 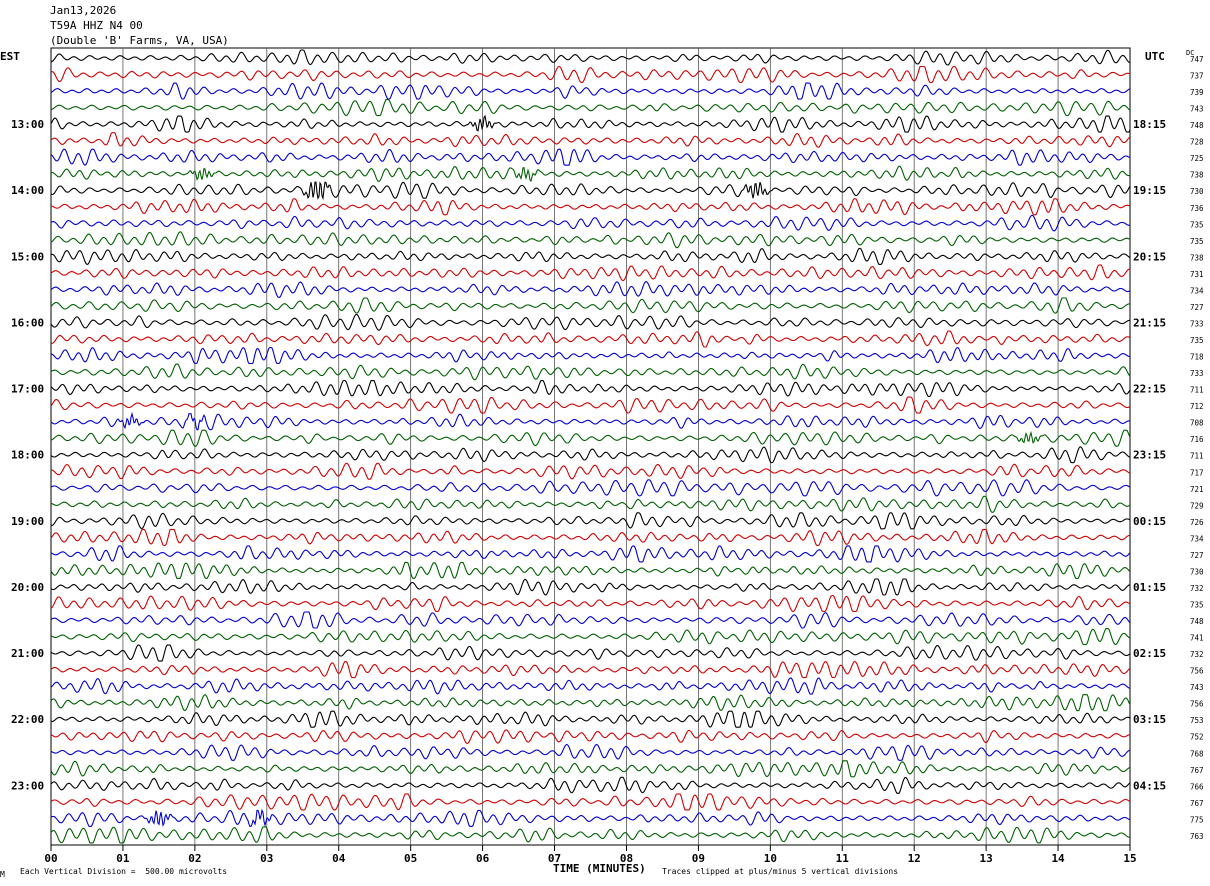 What do you see at coordinates (27, 322) in the screenshot?
I see `left-hour-label: 16:00` at bounding box center [27, 322].